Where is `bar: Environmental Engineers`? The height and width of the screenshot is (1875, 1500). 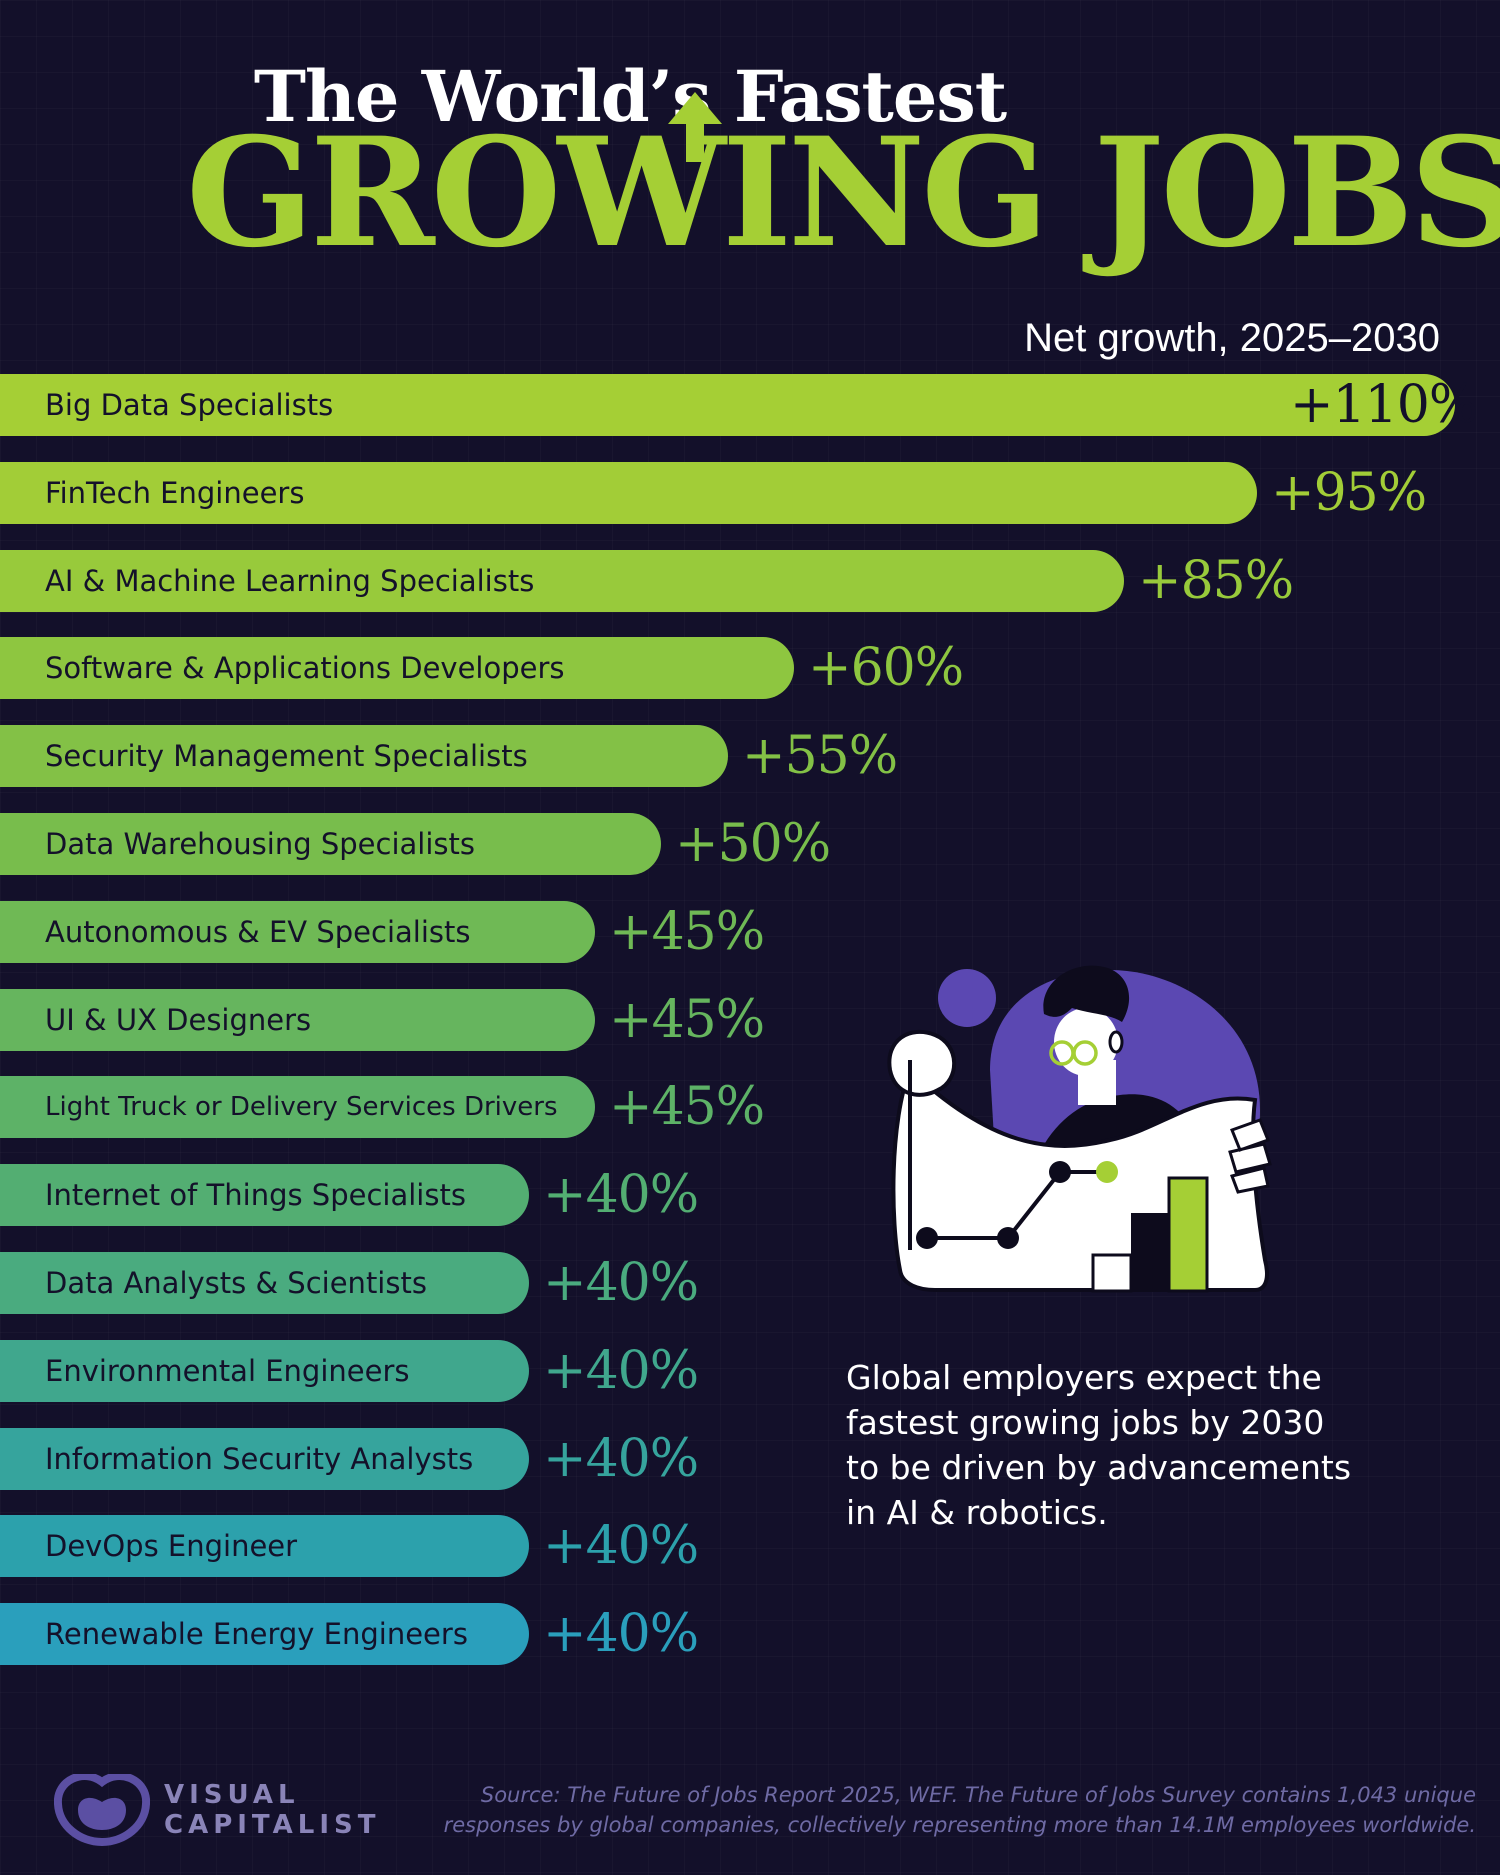 bar: Environmental Engineers is located at coordinates (264, 1371).